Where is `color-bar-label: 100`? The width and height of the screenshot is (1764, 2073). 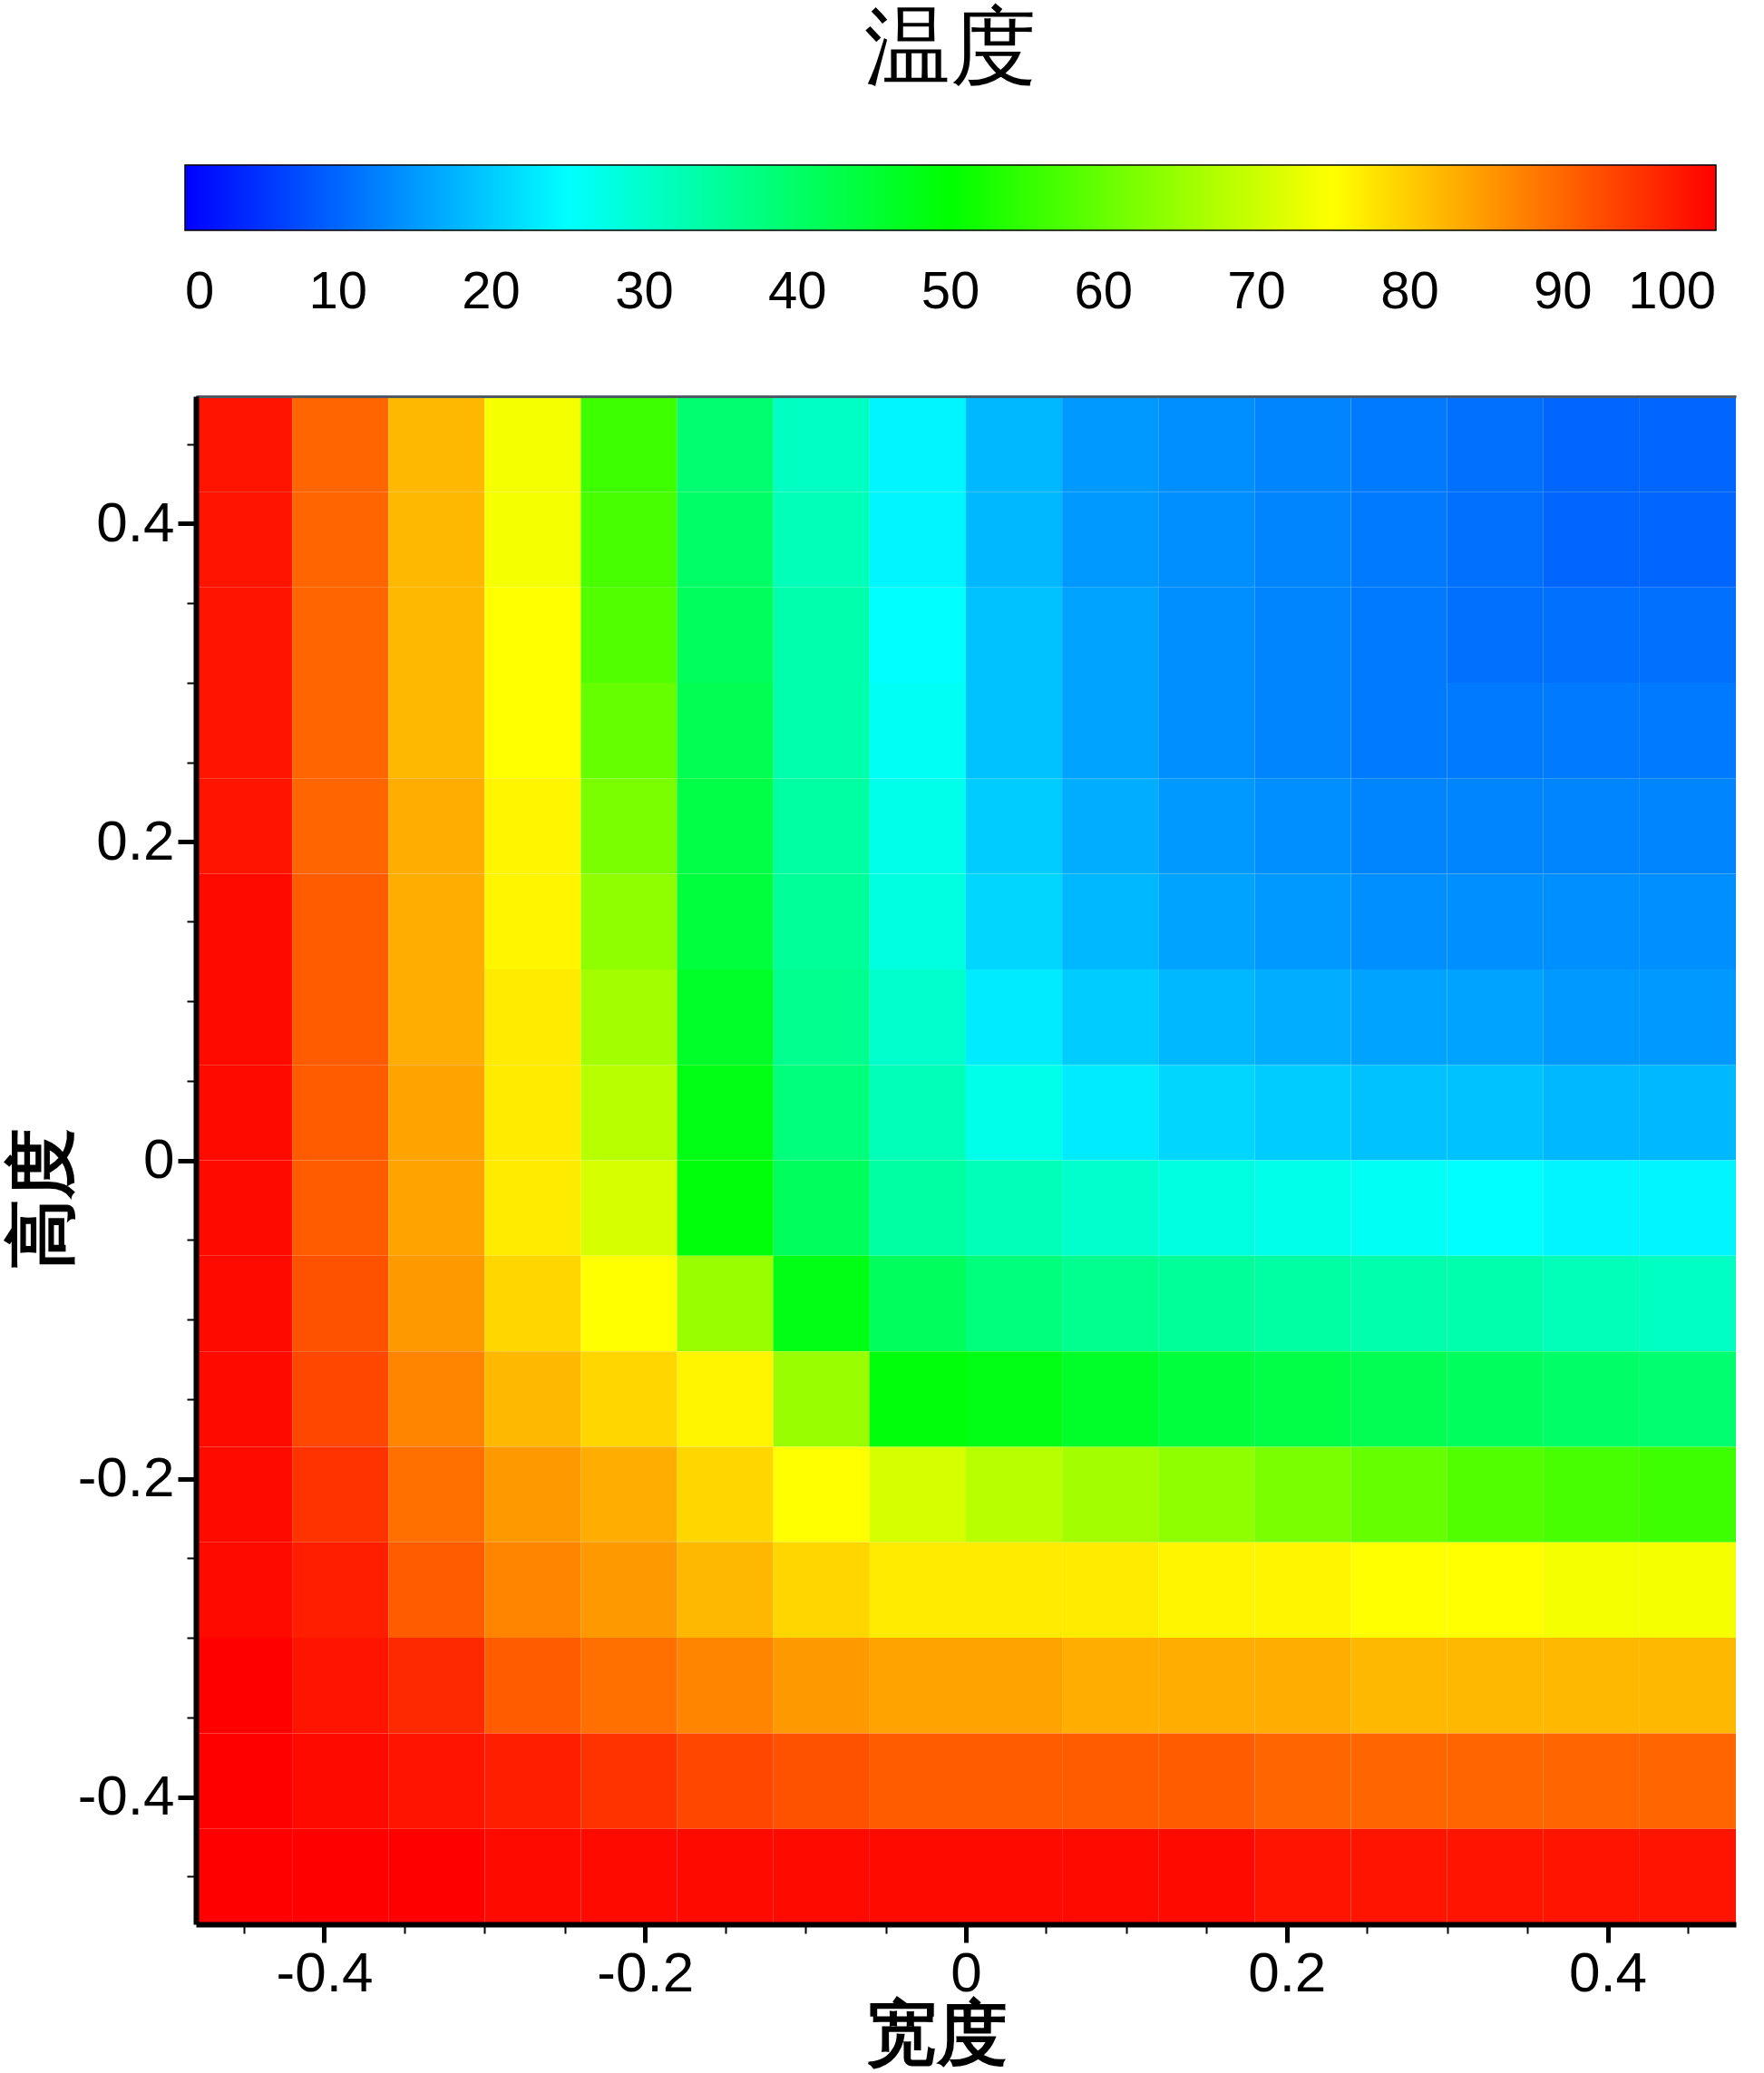
color-bar-label: 100 is located at coordinates (1672, 289).